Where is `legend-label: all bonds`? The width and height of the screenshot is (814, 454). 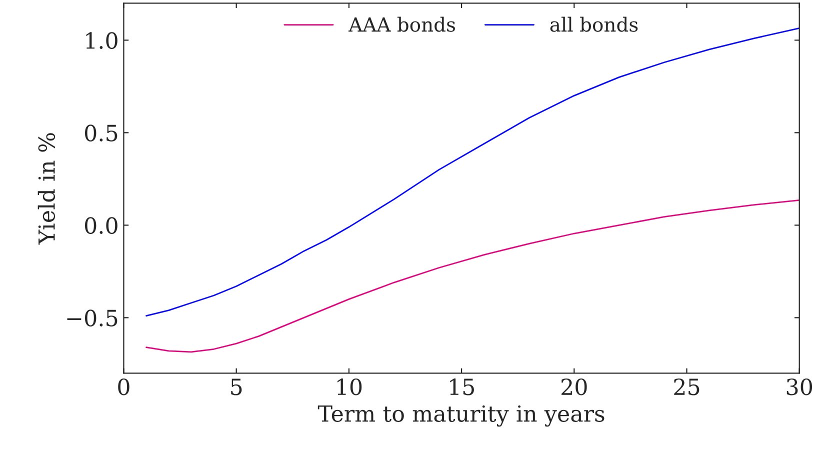 legend-label: all bonds is located at coordinates (594, 24).